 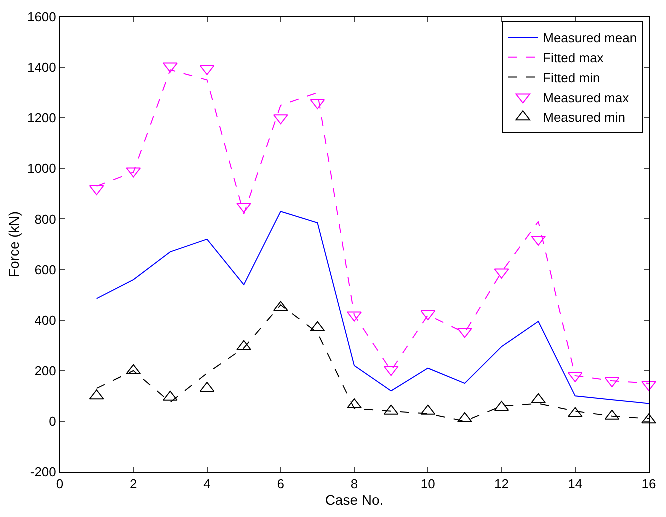 I want to click on x-tick-label: 2, so click(x=134, y=484).